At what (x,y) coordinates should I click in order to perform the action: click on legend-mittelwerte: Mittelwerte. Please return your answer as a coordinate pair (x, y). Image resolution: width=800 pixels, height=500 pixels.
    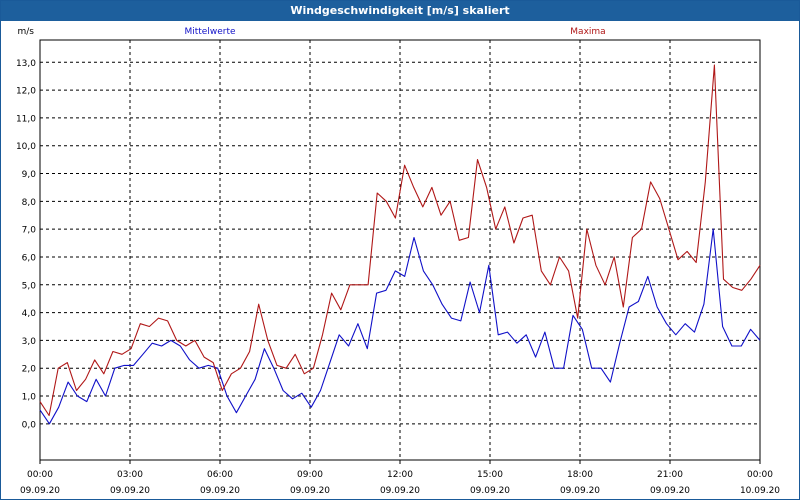
    Looking at the image, I should click on (209, 32).